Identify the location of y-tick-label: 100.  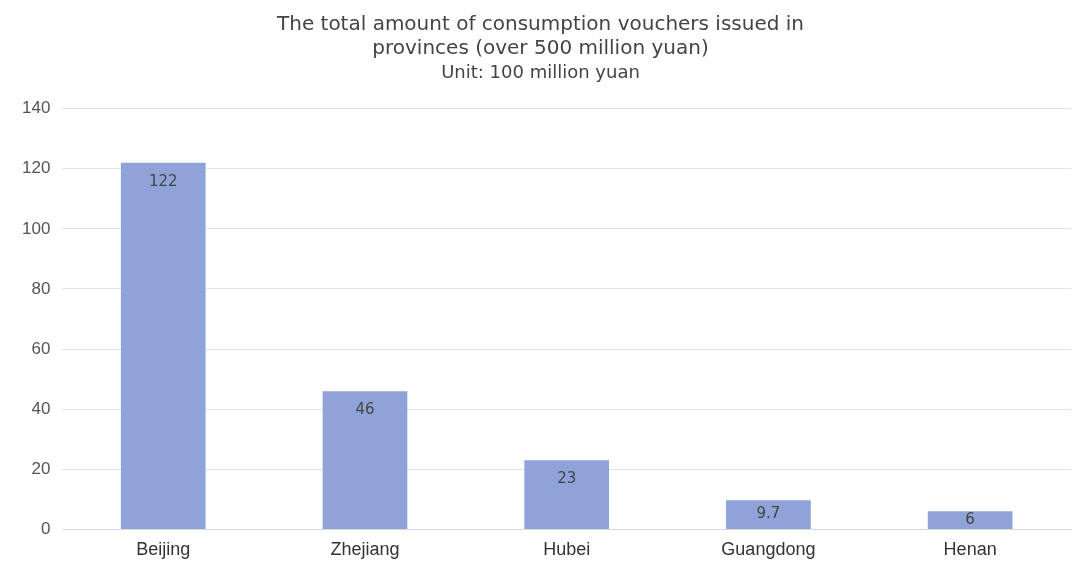
(36, 228).